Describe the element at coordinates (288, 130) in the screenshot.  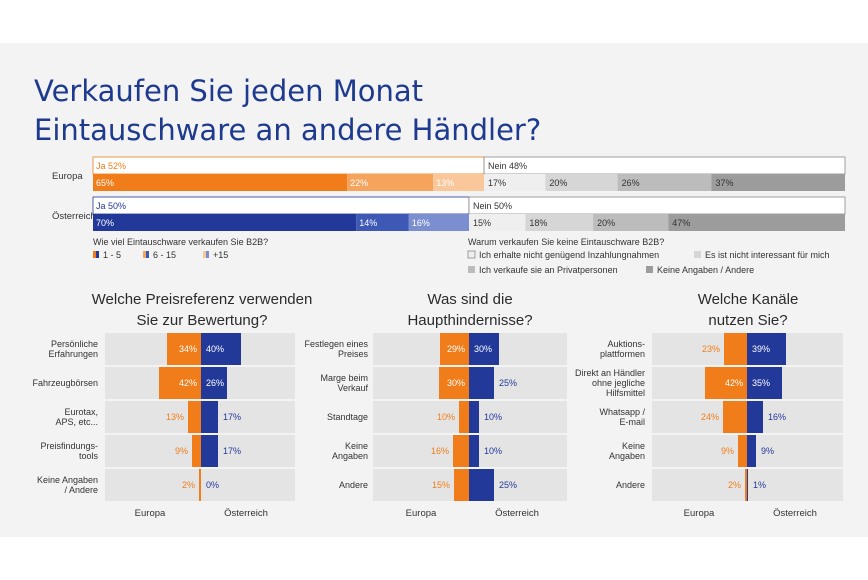
I see `title-line-2: Eintauschware an andere Händler?` at that location.